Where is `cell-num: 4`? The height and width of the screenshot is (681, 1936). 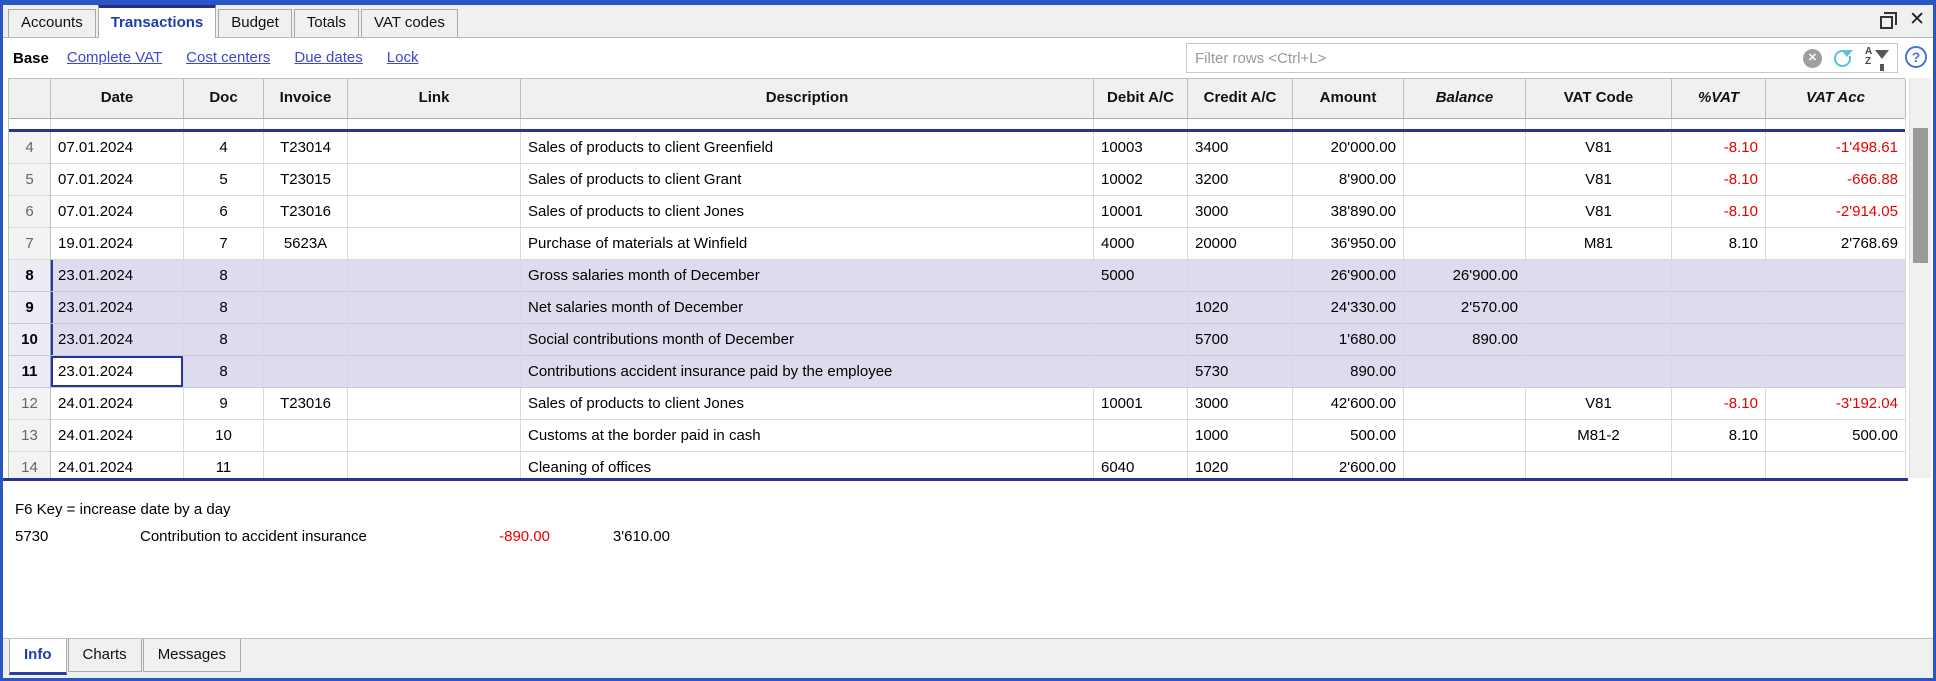 cell-num: 4 is located at coordinates (30, 148).